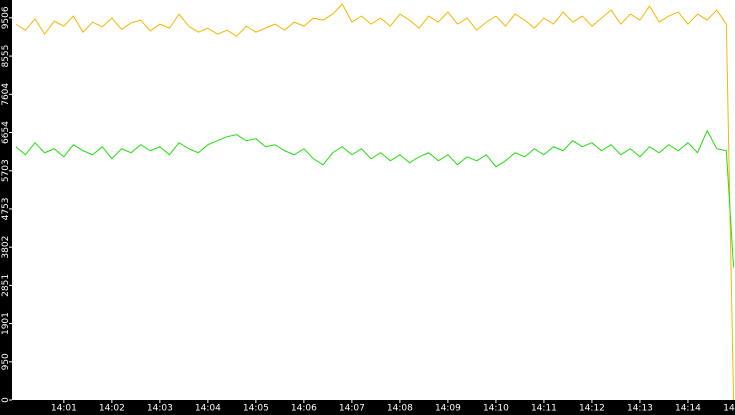 Image resolution: width=735 pixels, height=415 pixels. Describe the element at coordinates (112, 409) in the screenshot. I see `x-tick-label: 14:02` at that location.